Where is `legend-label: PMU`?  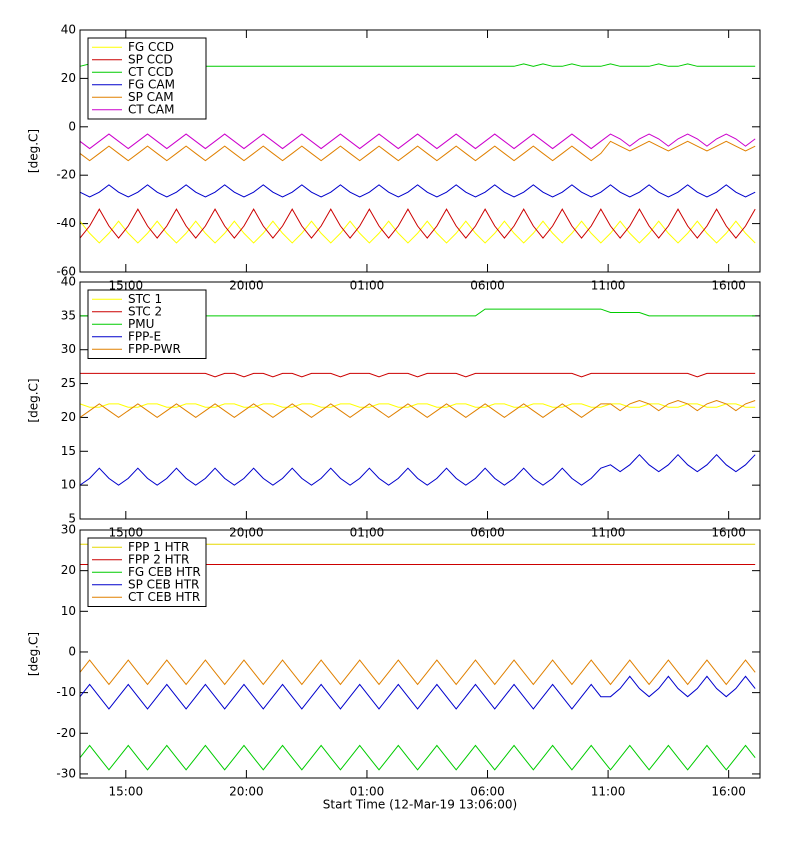 legend-label: PMU is located at coordinates (141, 324).